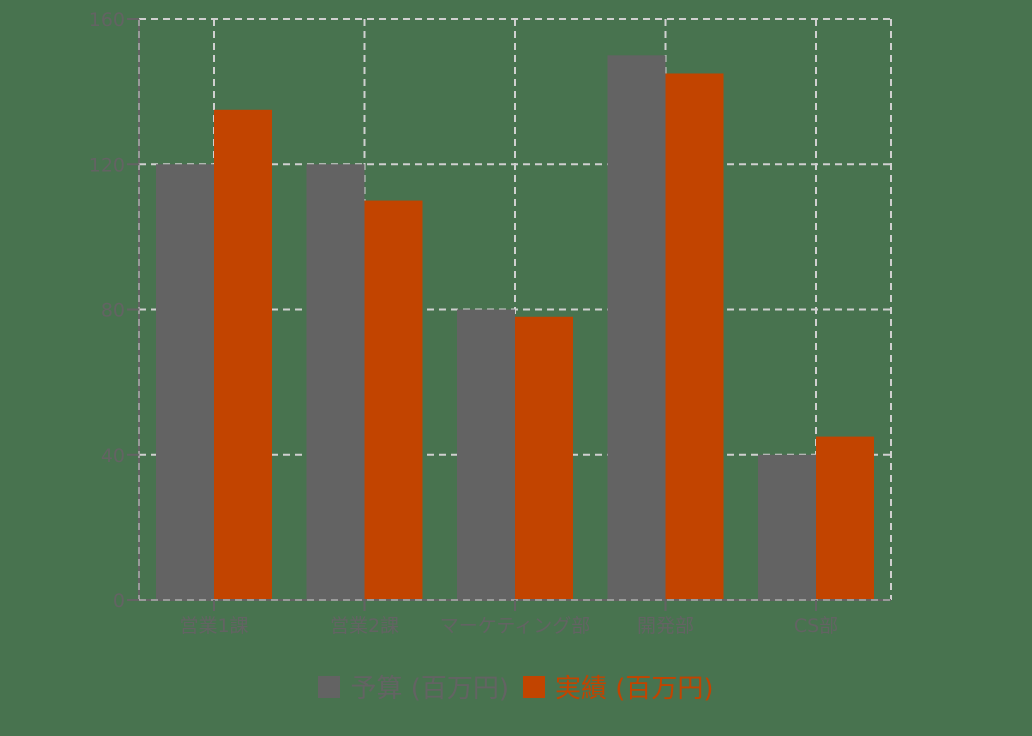 Image resolution: width=1032 pixels, height=736 pixels. What do you see at coordinates (634, 689) in the screenshot?
I see `legend-label-actual: 実績 (百万円)` at bounding box center [634, 689].